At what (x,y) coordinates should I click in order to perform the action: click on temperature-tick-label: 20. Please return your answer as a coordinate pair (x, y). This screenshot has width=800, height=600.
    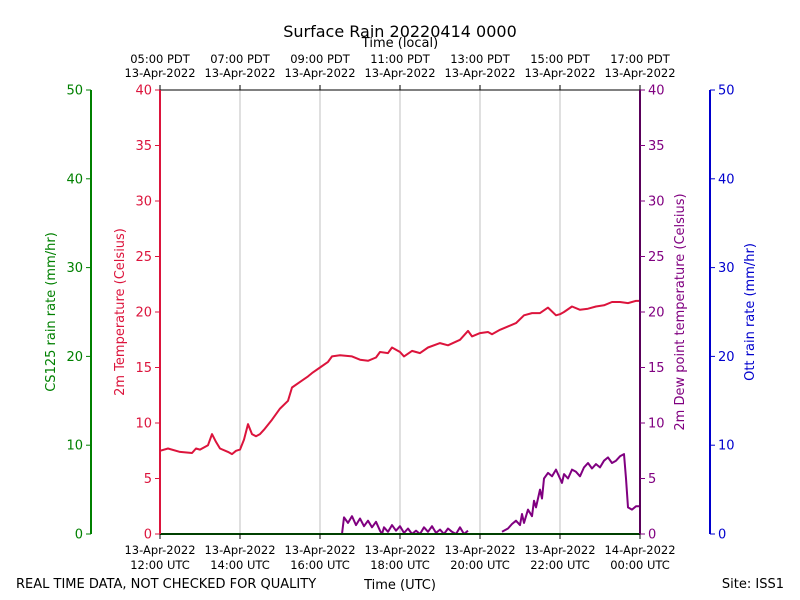
    Looking at the image, I should click on (143, 313).